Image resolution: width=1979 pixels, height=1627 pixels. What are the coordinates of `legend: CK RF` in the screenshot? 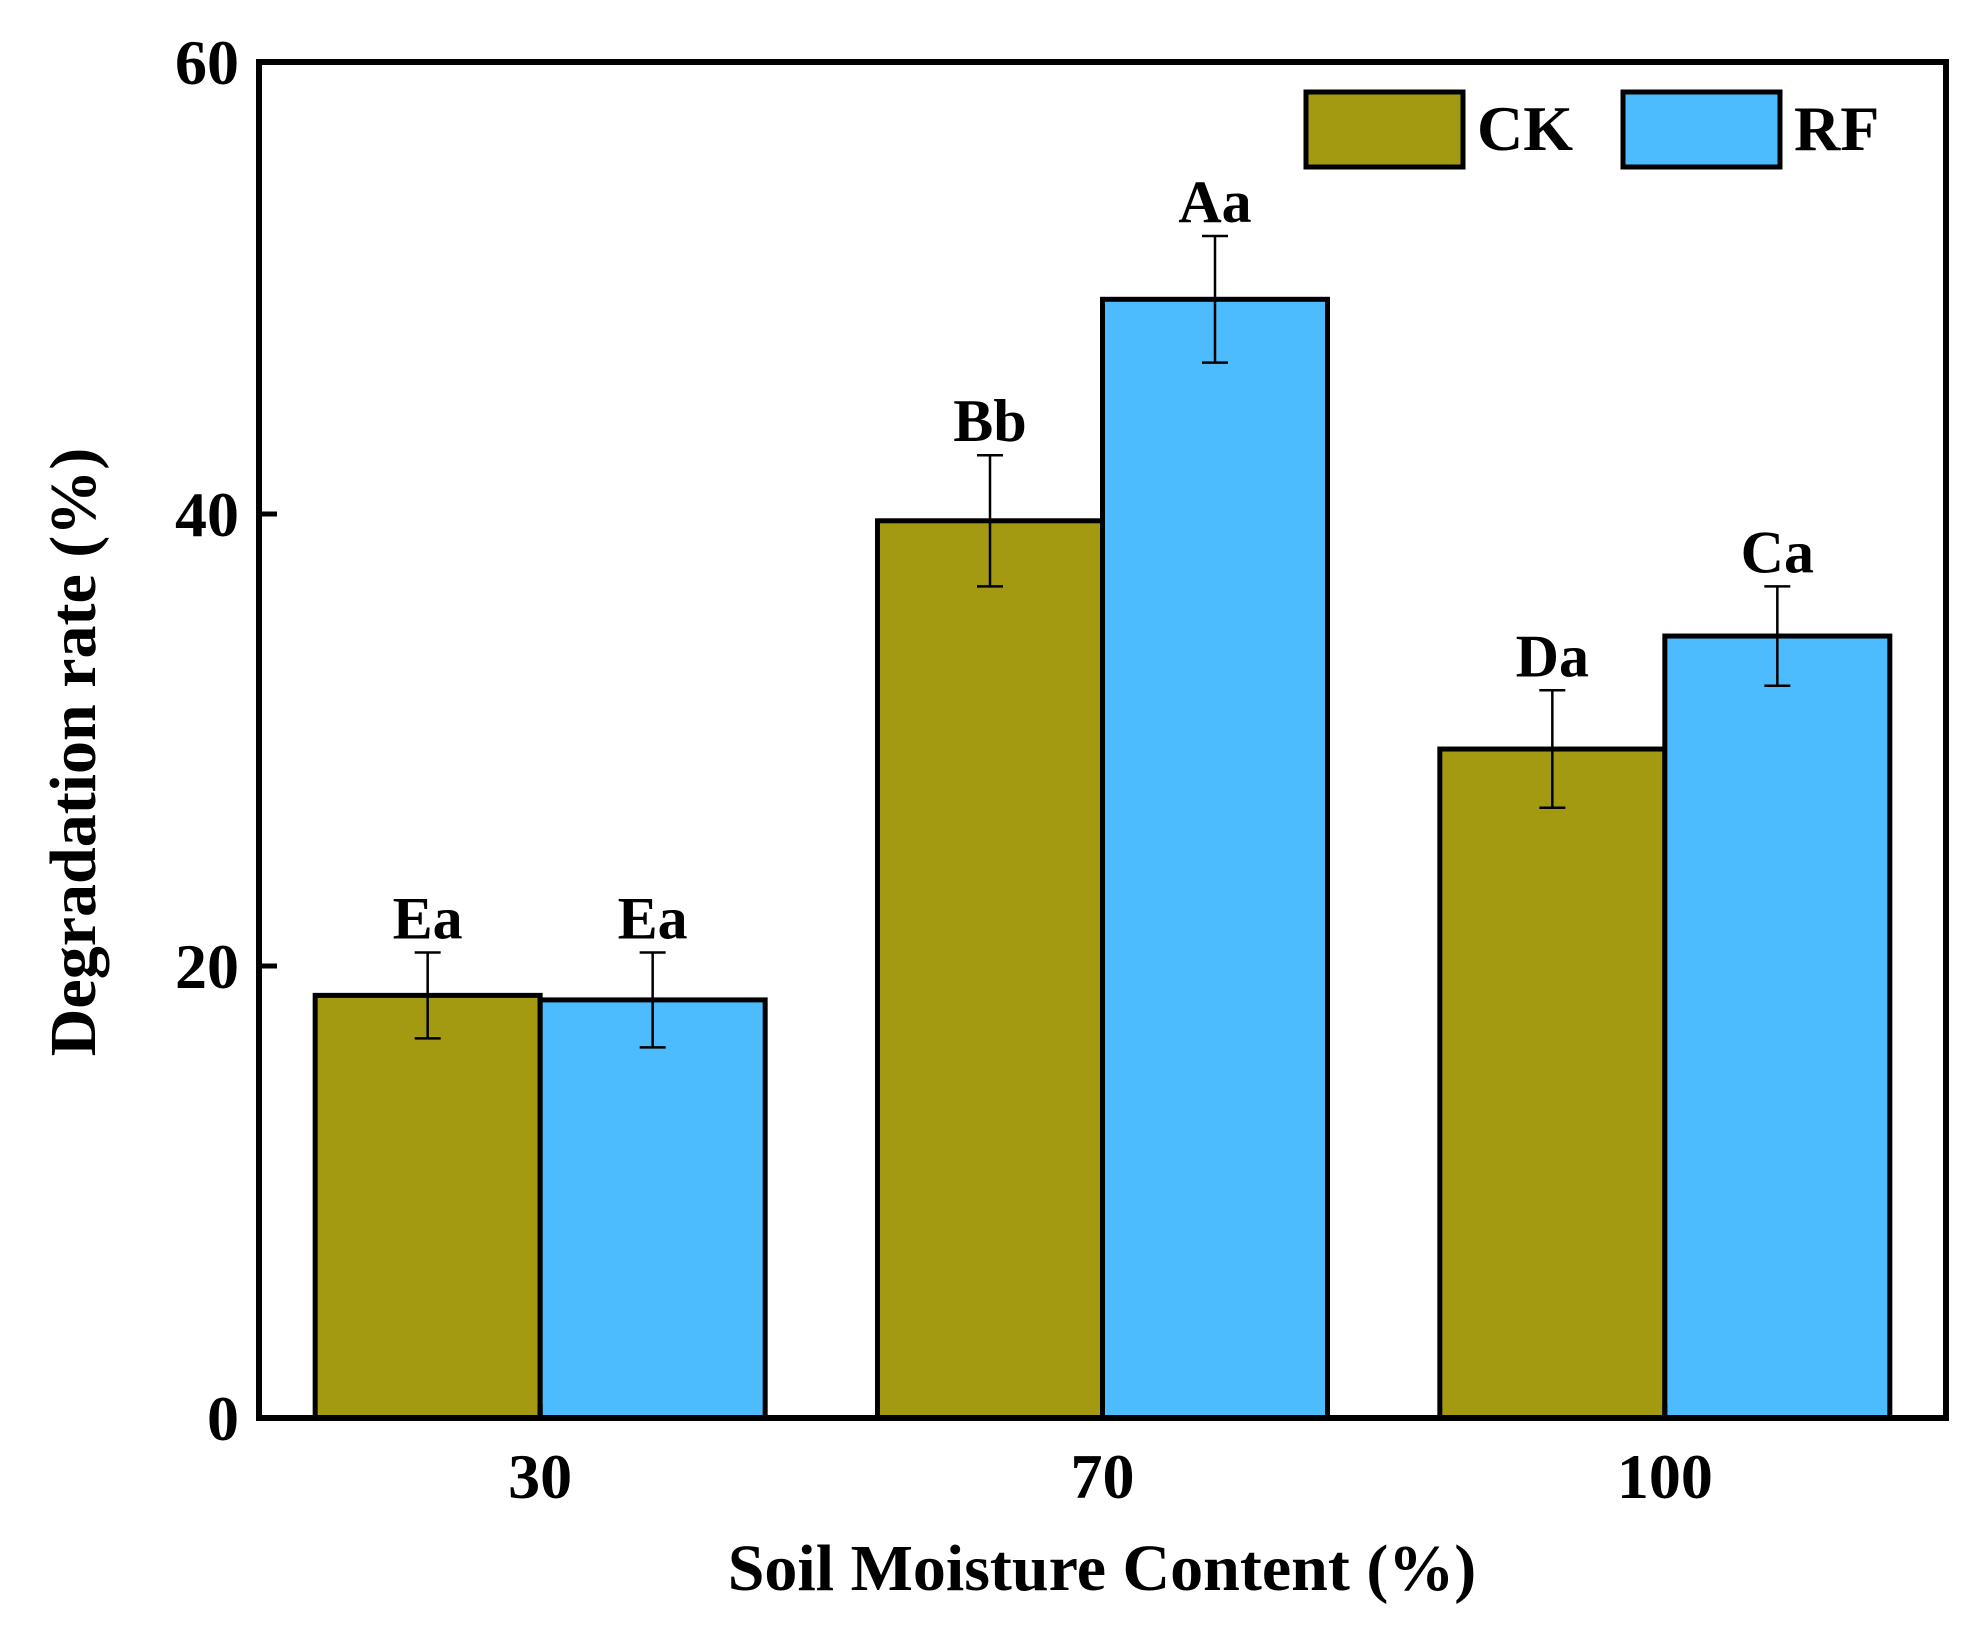 It's located at (1591, 129).